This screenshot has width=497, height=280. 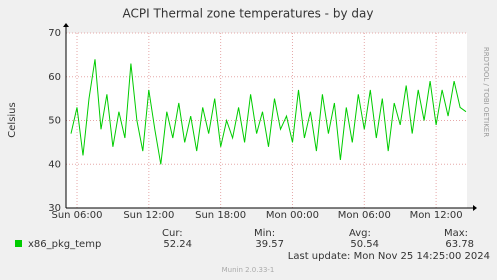 What do you see at coordinates (76, 215) in the screenshot?
I see `x-tick-label: Sun 06:00` at bounding box center [76, 215].